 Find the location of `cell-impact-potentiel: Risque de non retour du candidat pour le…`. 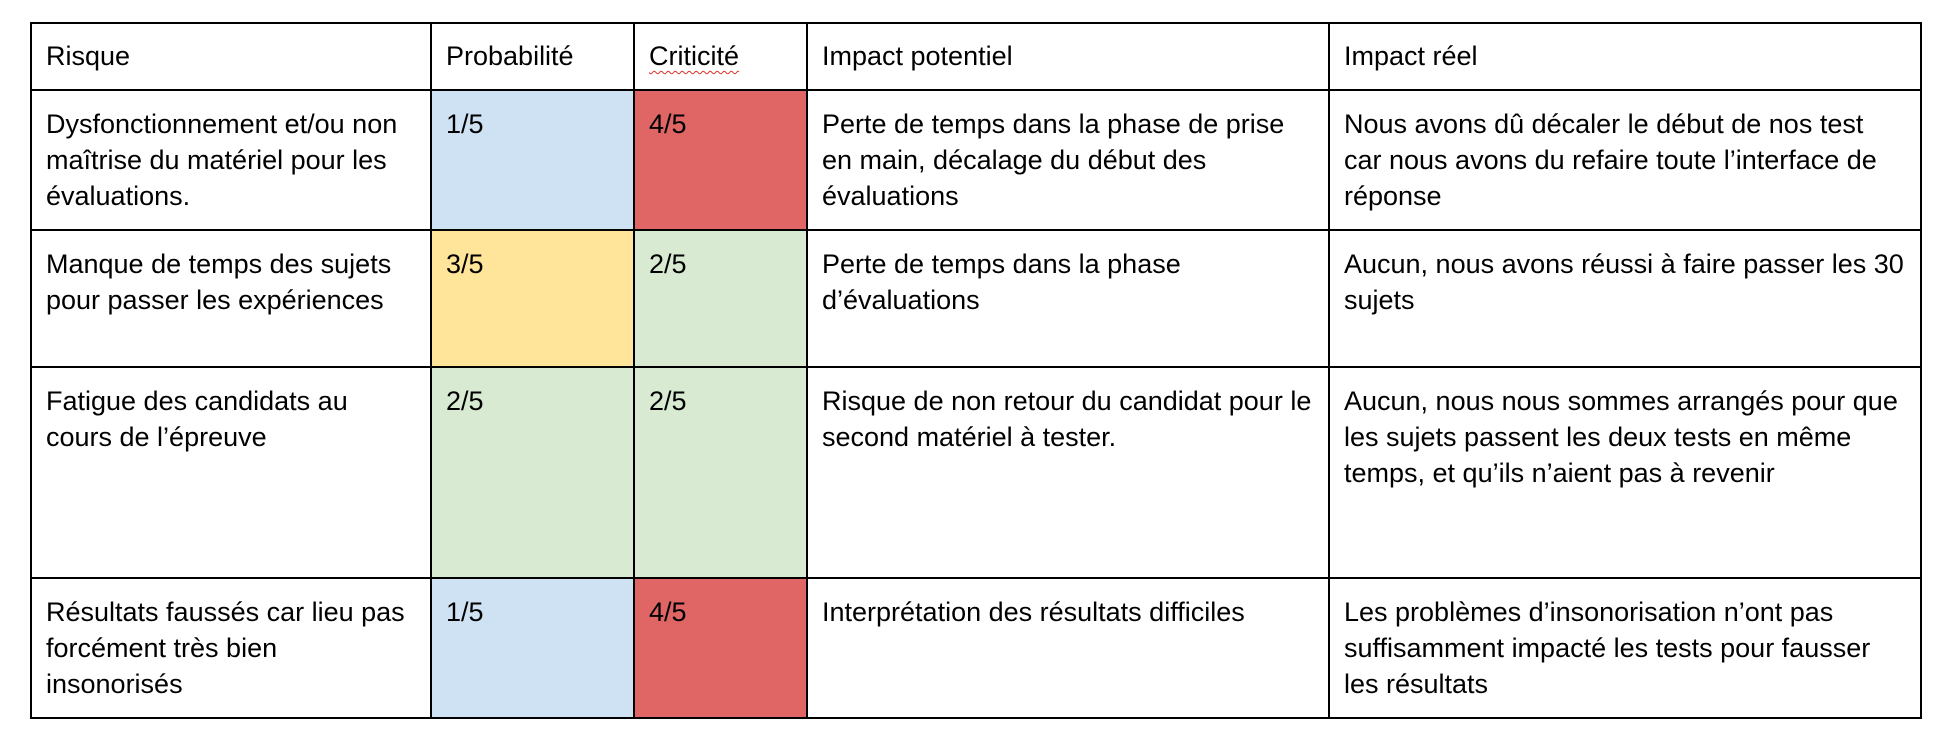

cell-impact-potentiel: Risque de non retour du candidat pour le… is located at coordinates (1068, 472).